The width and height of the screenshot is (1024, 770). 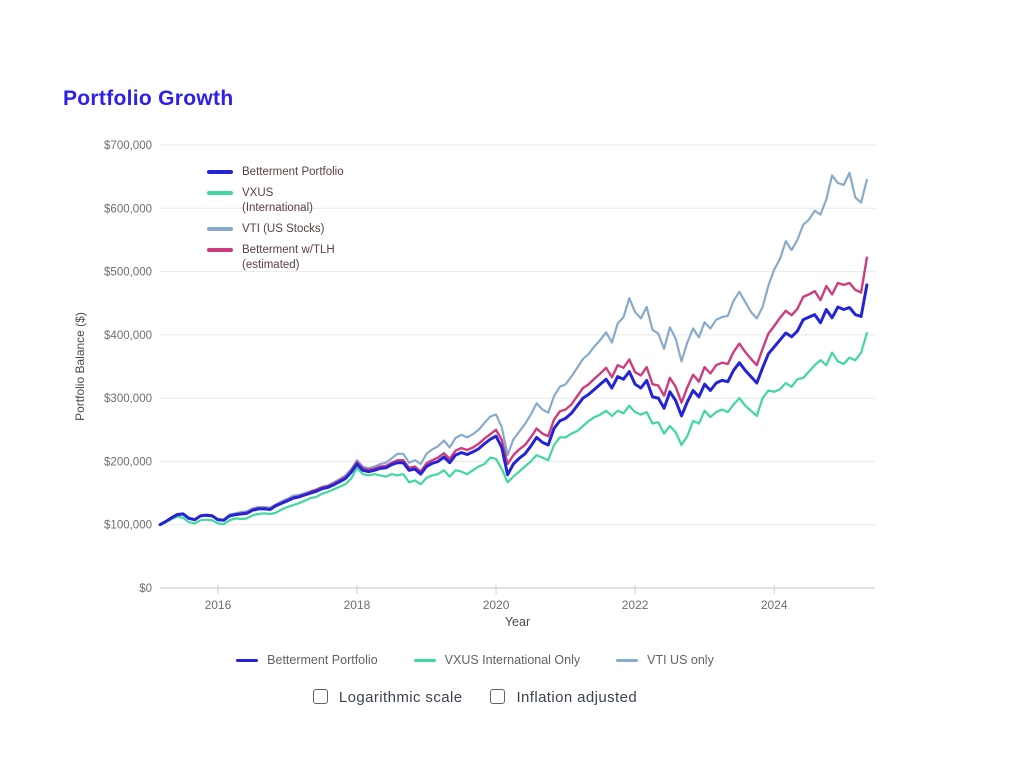 What do you see at coordinates (496, 605) in the screenshot?
I see `x-tick-label: 2020` at bounding box center [496, 605].